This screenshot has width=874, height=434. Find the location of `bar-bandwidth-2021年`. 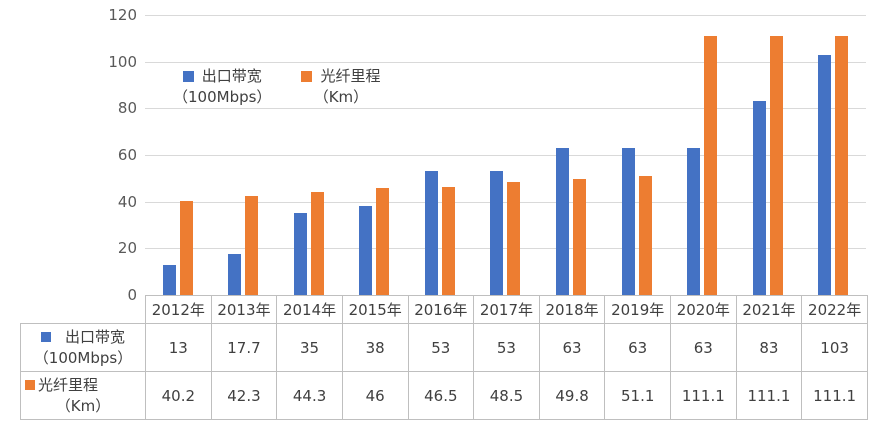

bar-bandwidth-2021年 is located at coordinates (759, 198).